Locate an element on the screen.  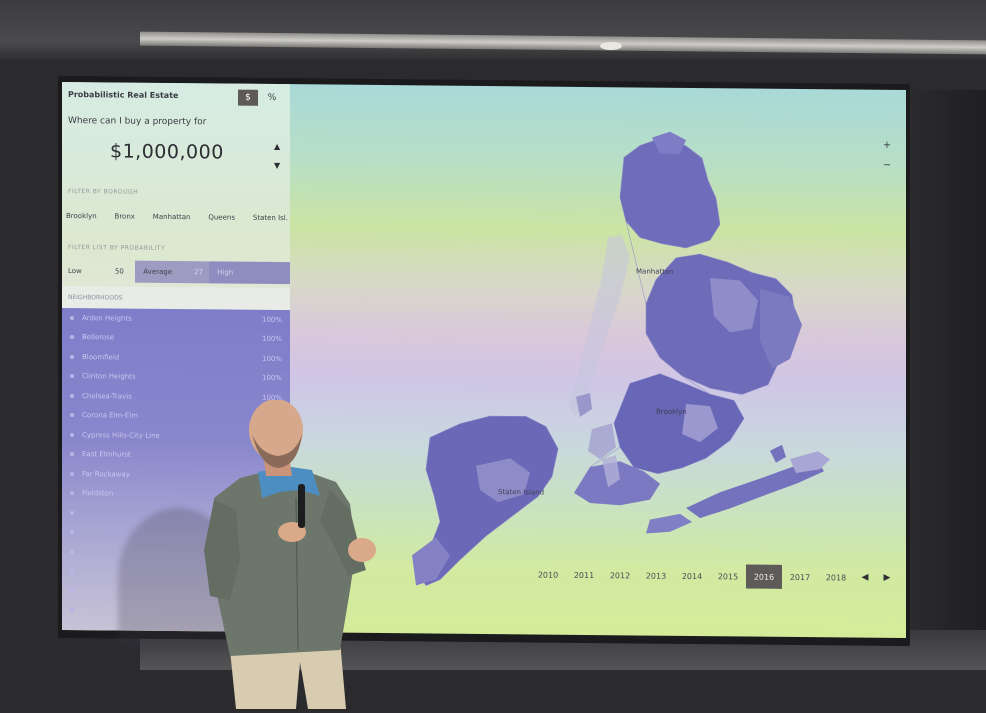
ceiling-light is located at coordinates (611, 46).